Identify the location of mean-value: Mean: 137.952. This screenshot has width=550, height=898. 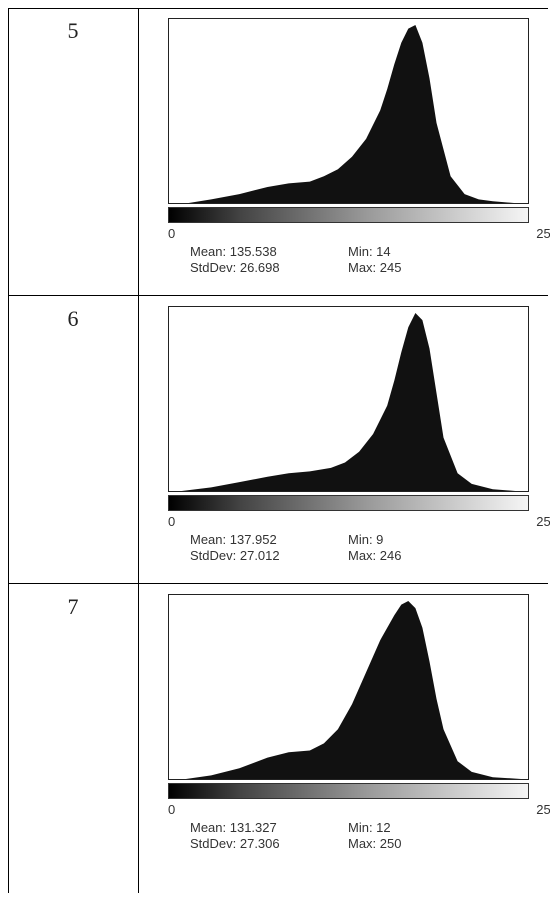
(233, 539).